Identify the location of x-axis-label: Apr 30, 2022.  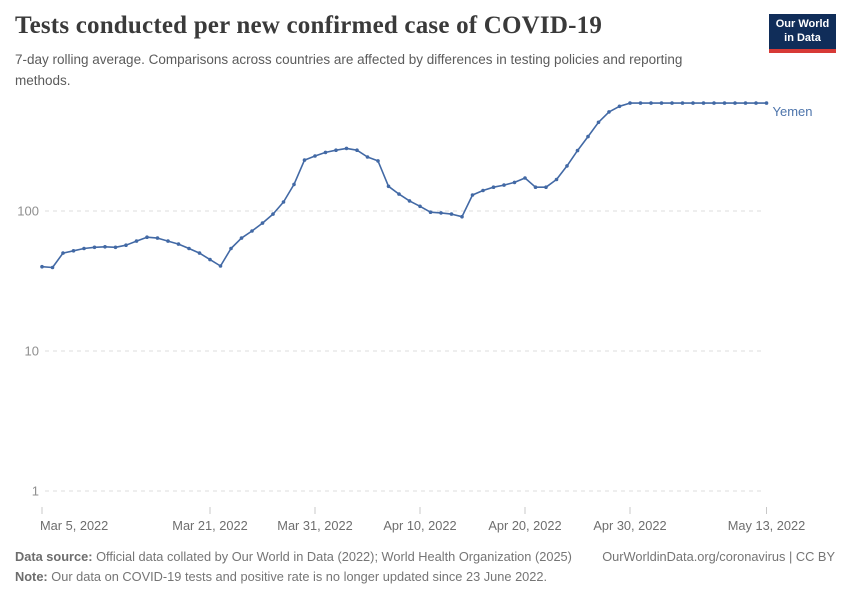
(629, 525).